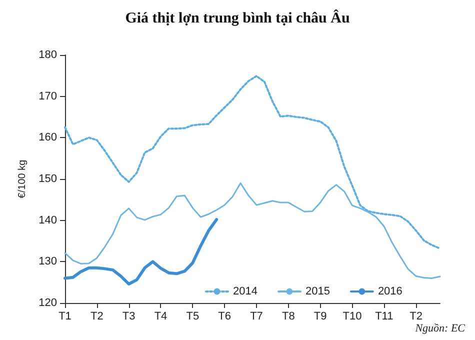 This screenshot has width=475, height=340. I want to click on line-series, so click(141, 252).